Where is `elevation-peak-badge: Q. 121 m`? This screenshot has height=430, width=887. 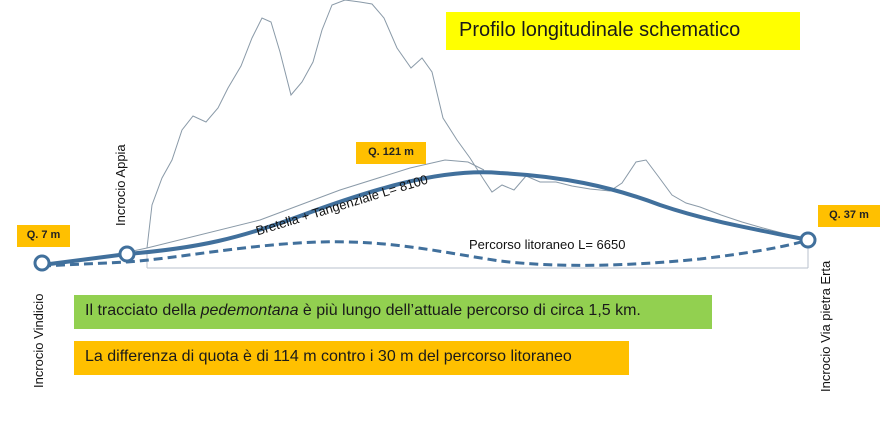
elevation-peak-badge: Q. 121 m is located at coordinates (391, 153).